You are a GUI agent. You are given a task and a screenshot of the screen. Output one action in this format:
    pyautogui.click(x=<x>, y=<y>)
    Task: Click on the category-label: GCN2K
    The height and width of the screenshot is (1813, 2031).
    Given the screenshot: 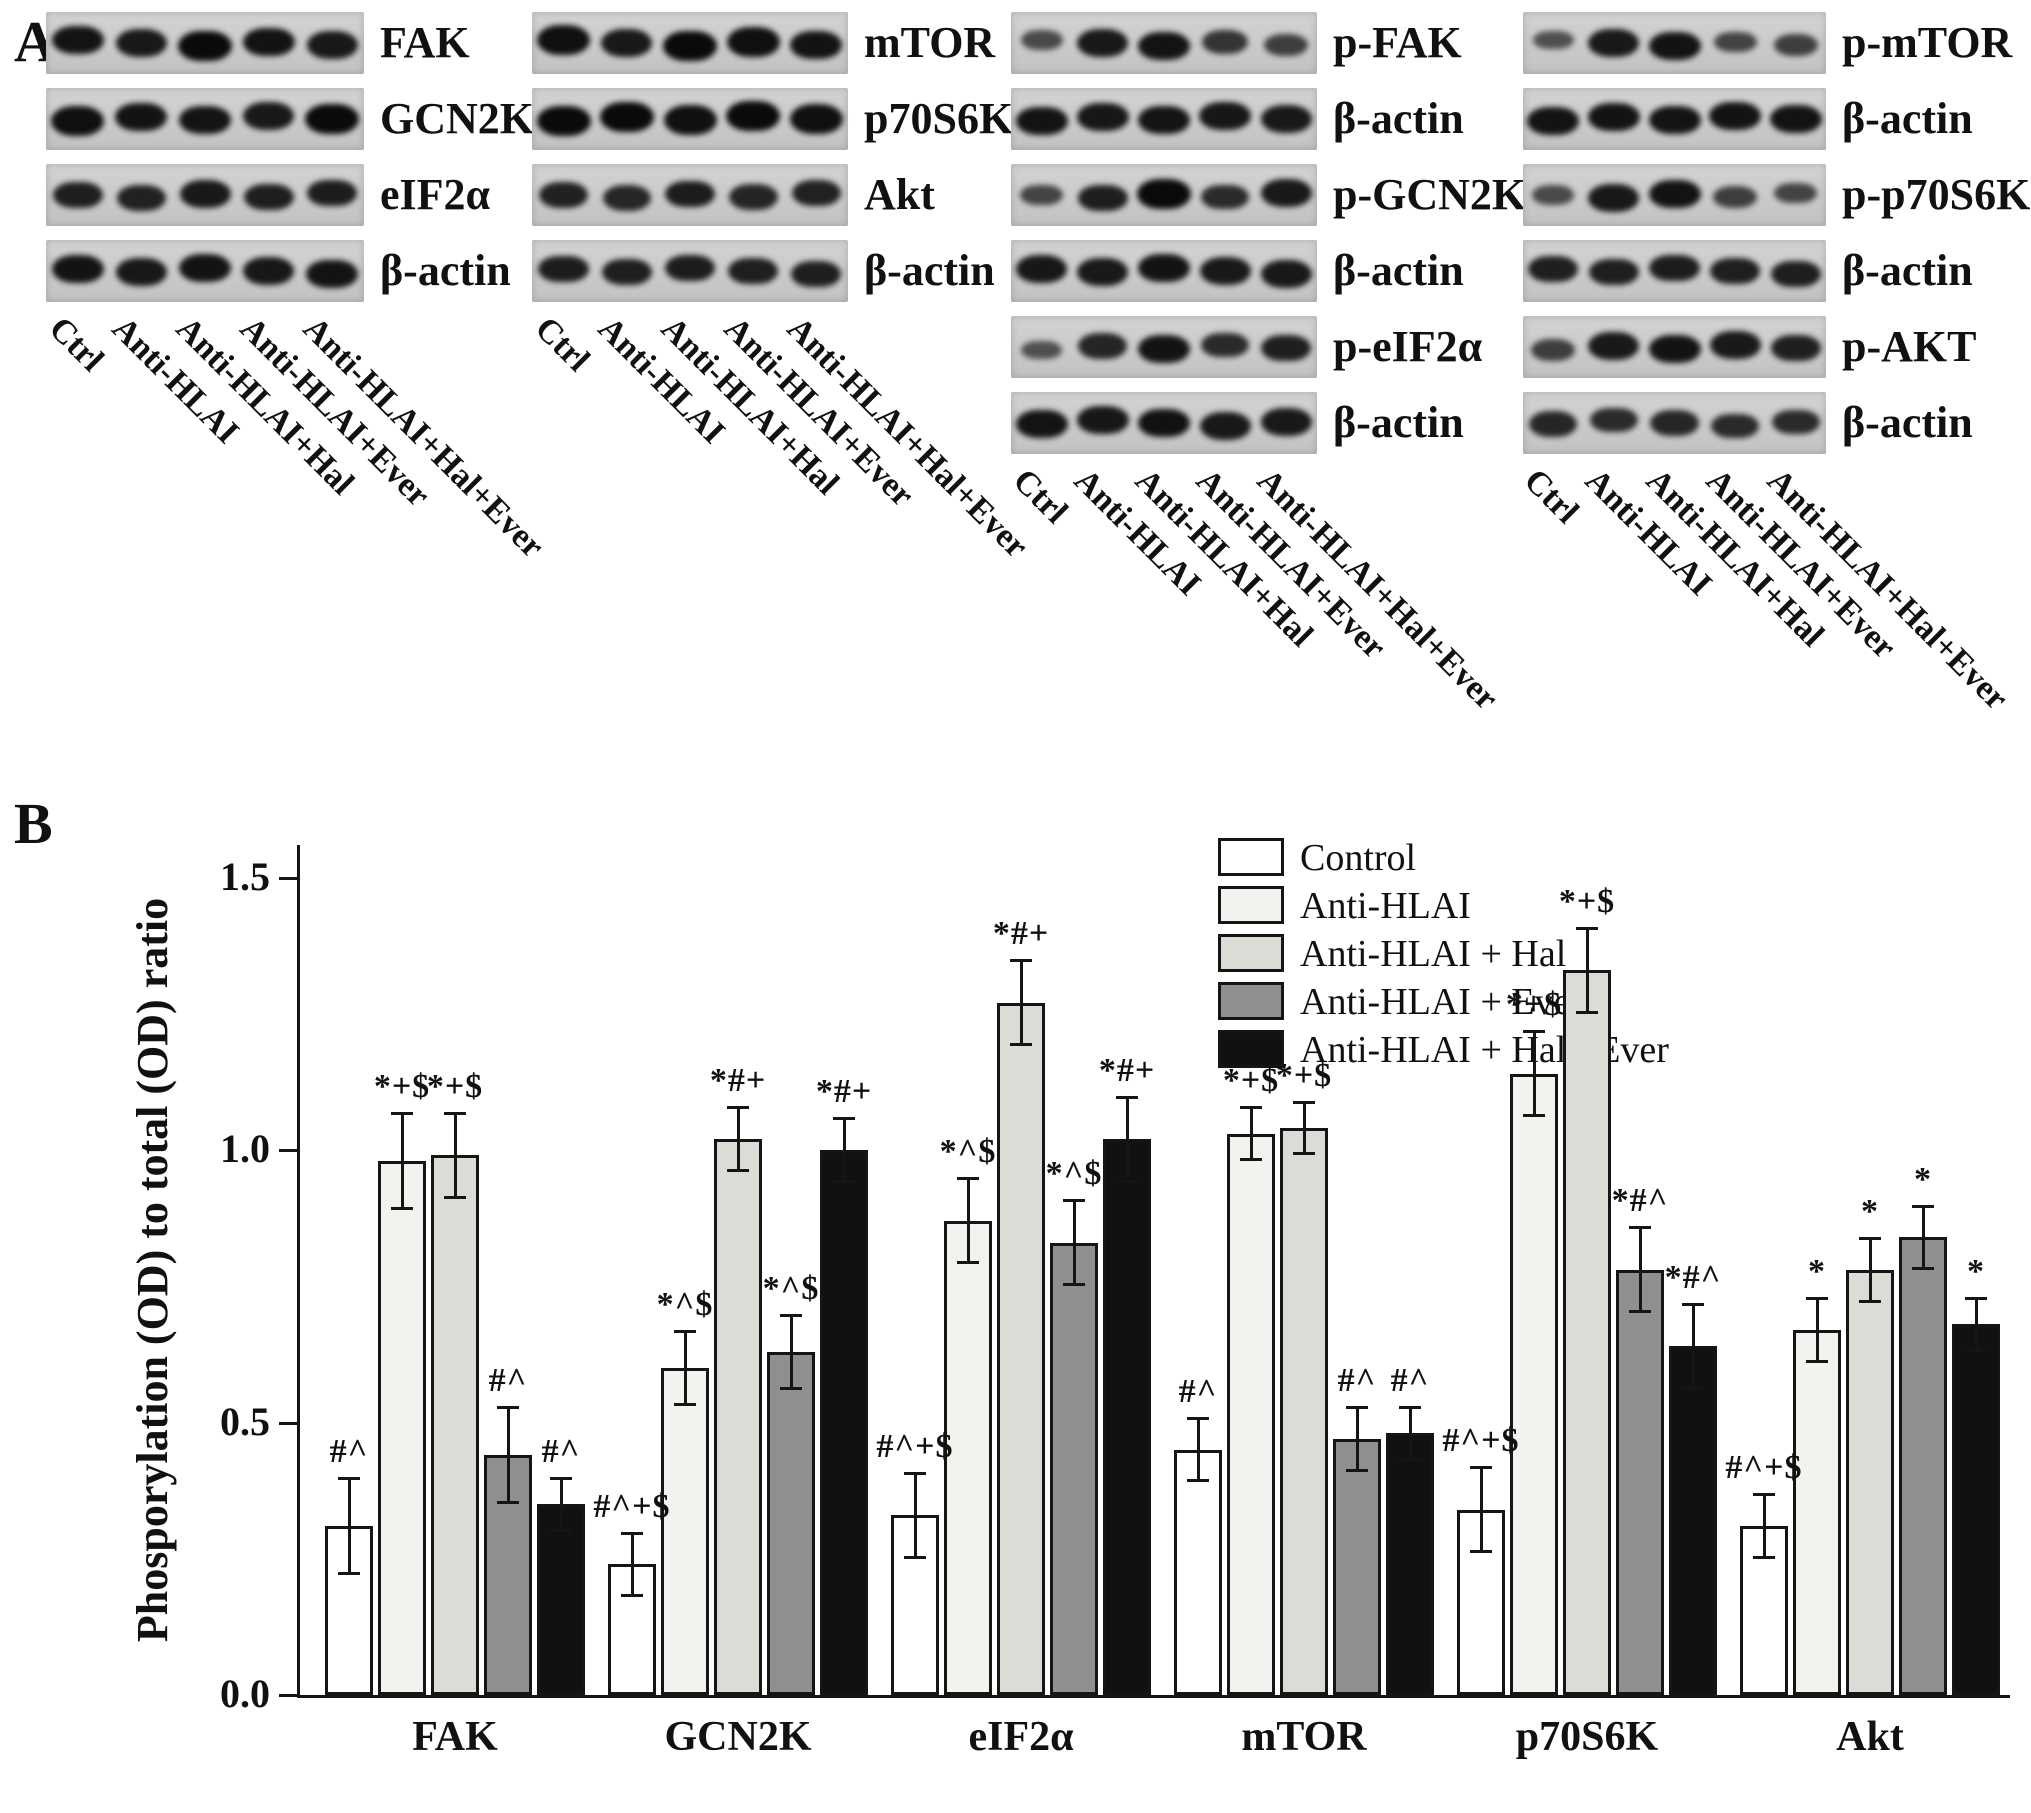 What is the action you would take?
    pyautogui.click(x=738, y=1737)
    